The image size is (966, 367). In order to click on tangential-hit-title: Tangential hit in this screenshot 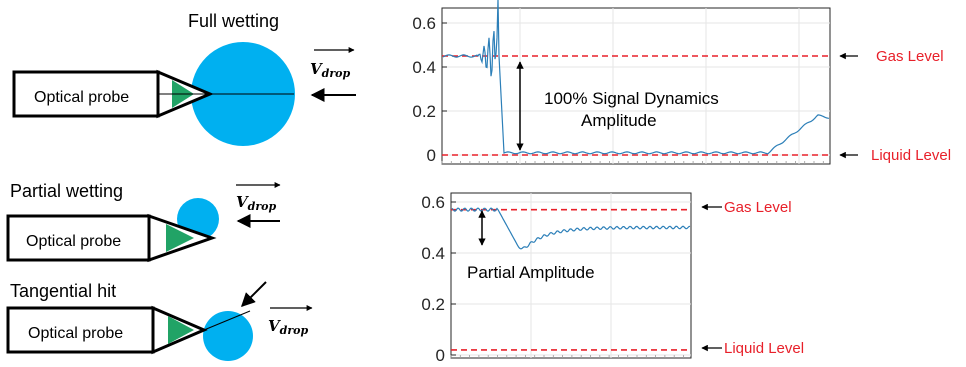, I will do `click(63, 291)`.